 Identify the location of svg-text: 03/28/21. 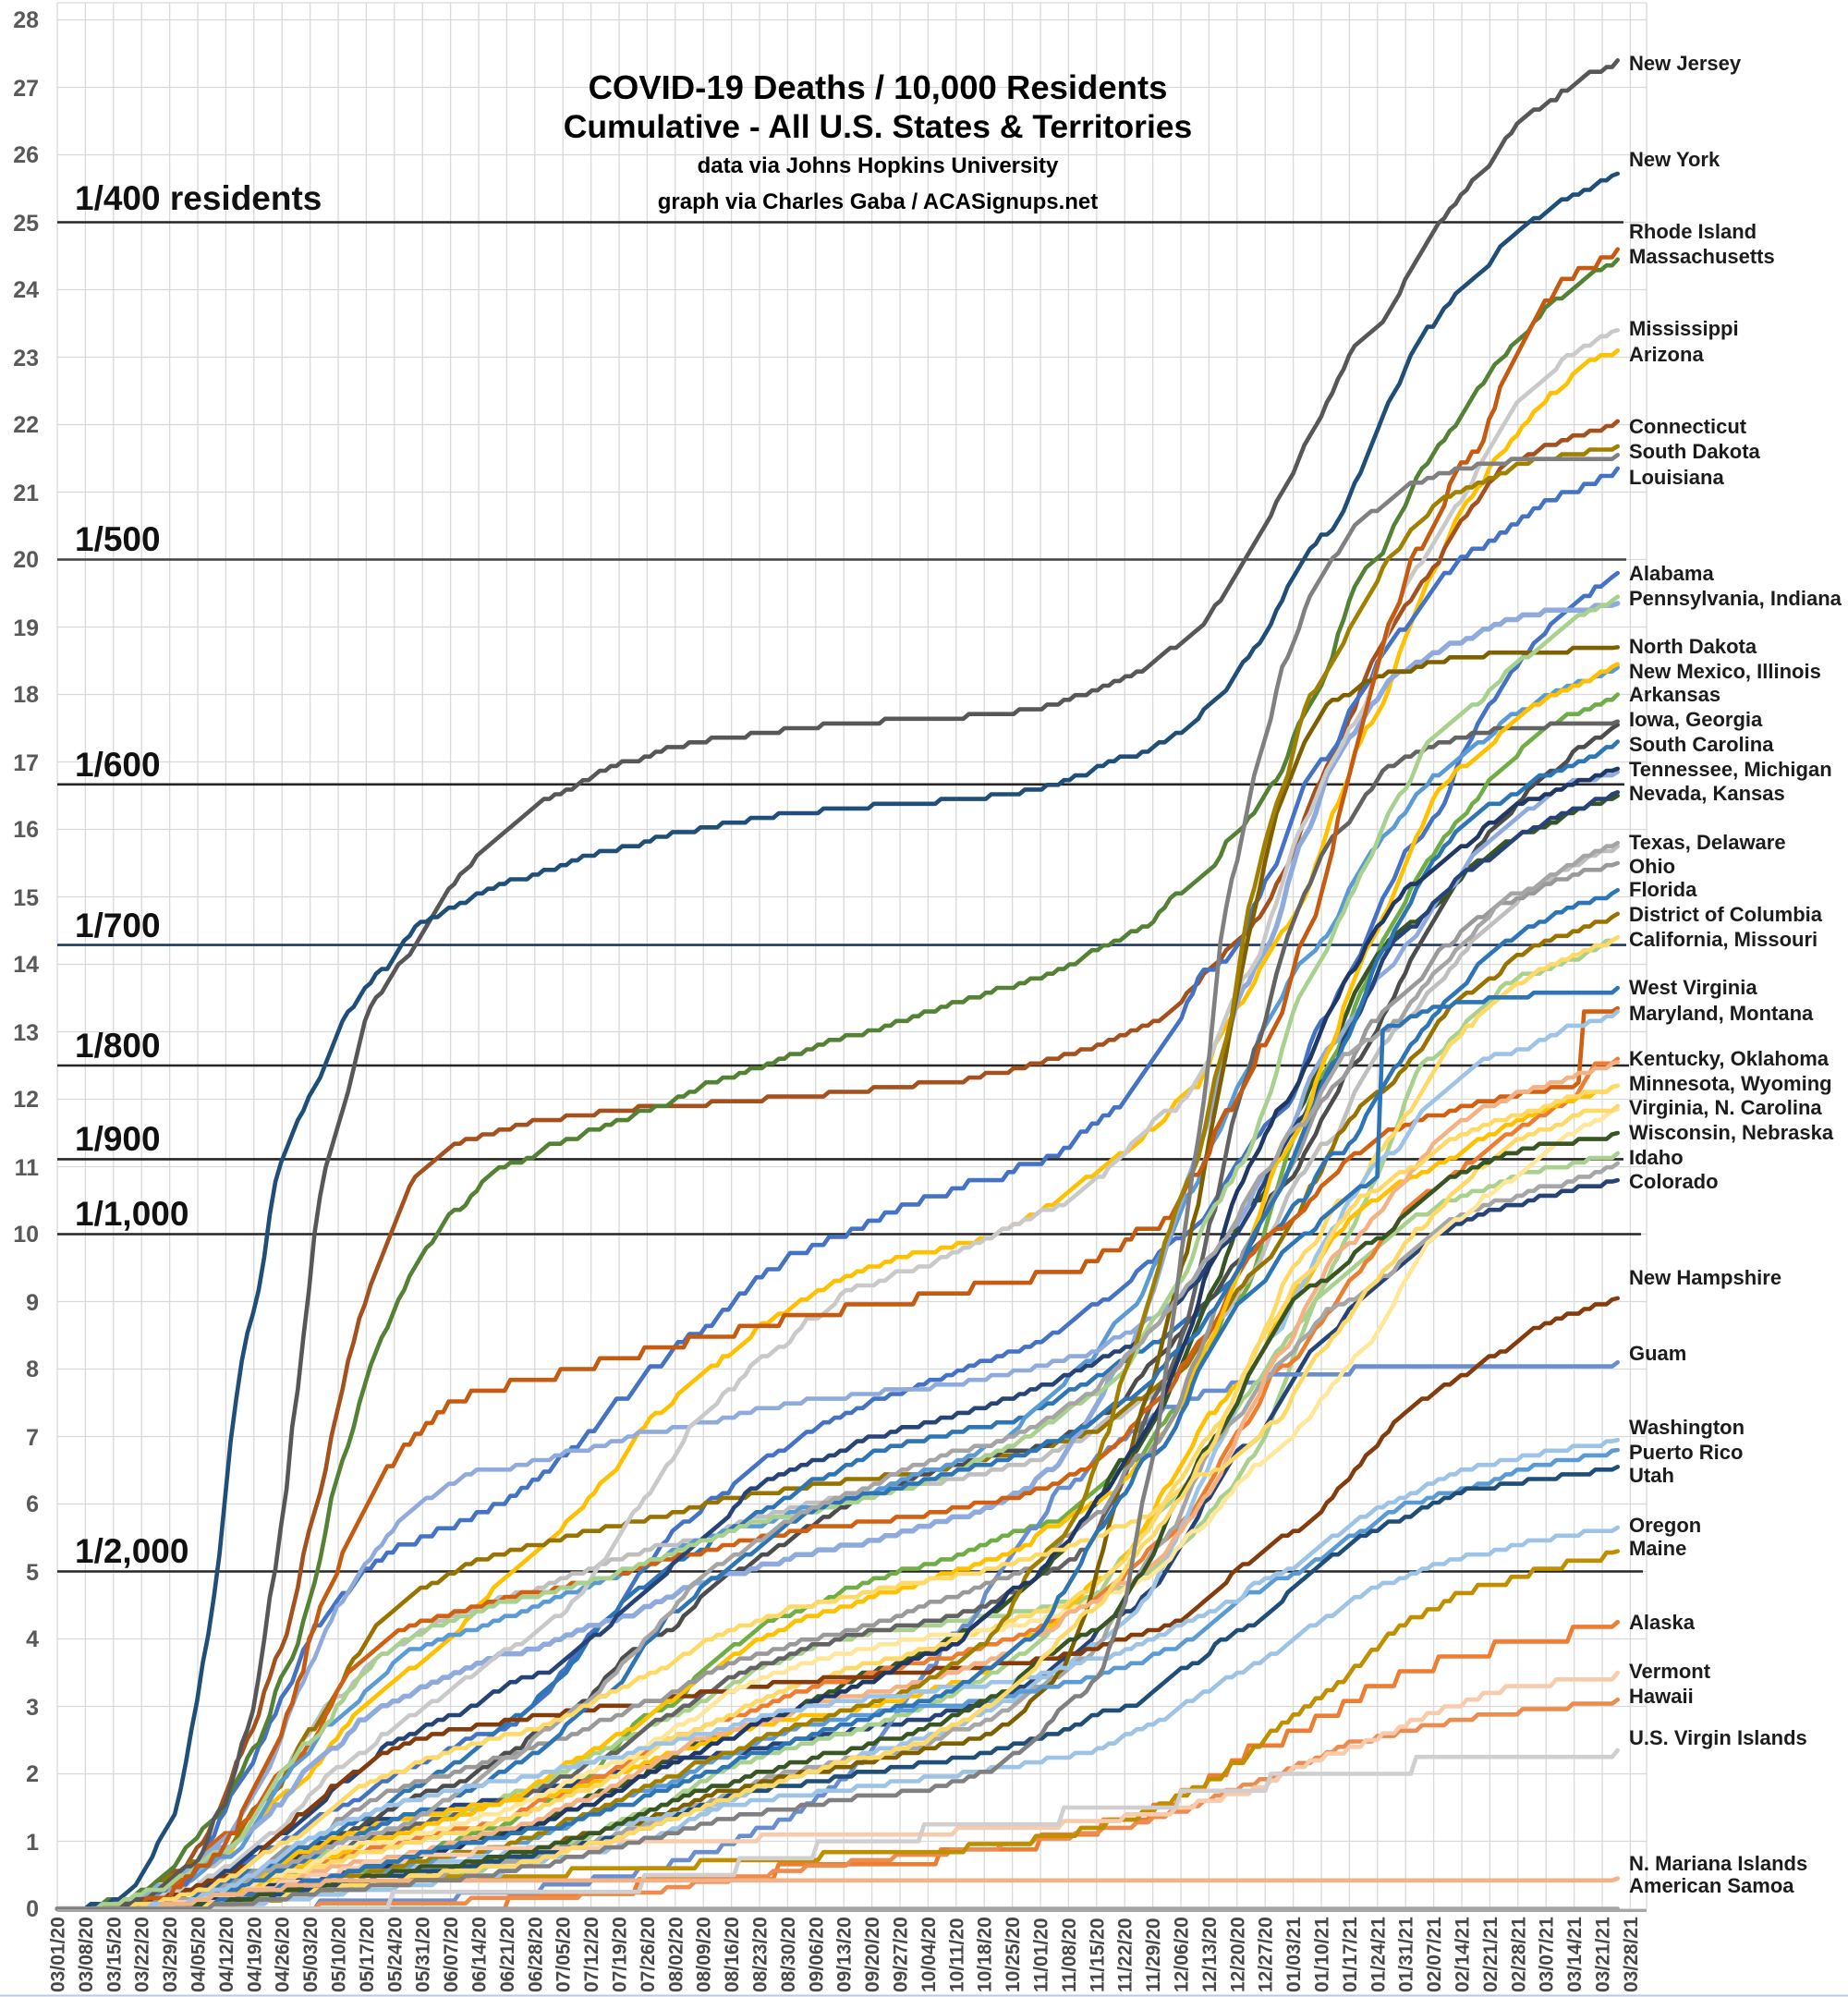
(1631, 1954).